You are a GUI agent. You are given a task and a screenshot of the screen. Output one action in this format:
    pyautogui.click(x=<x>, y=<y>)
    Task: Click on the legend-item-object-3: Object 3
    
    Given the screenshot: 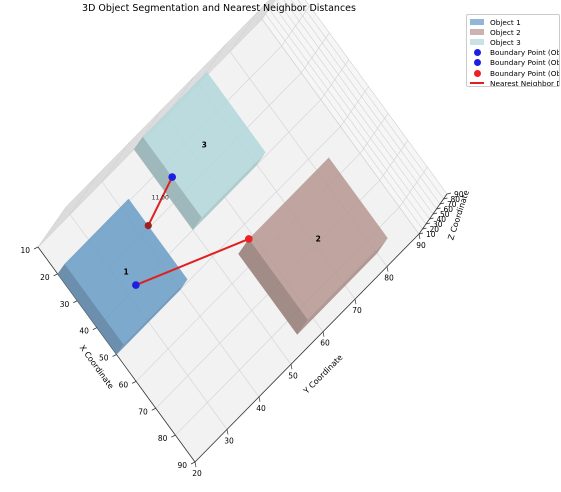 What is the action you would take?
    pyautogui.click(x=514, y=42)
    